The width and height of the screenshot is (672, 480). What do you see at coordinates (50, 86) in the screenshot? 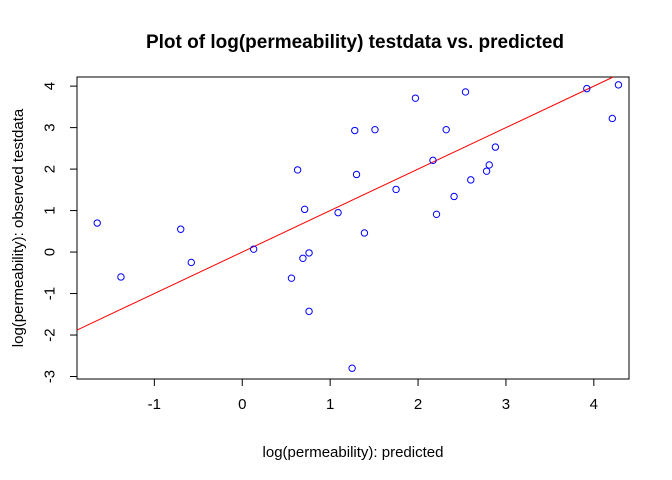
I see `y-tick-label: 4` at bounding box center [50, 86].